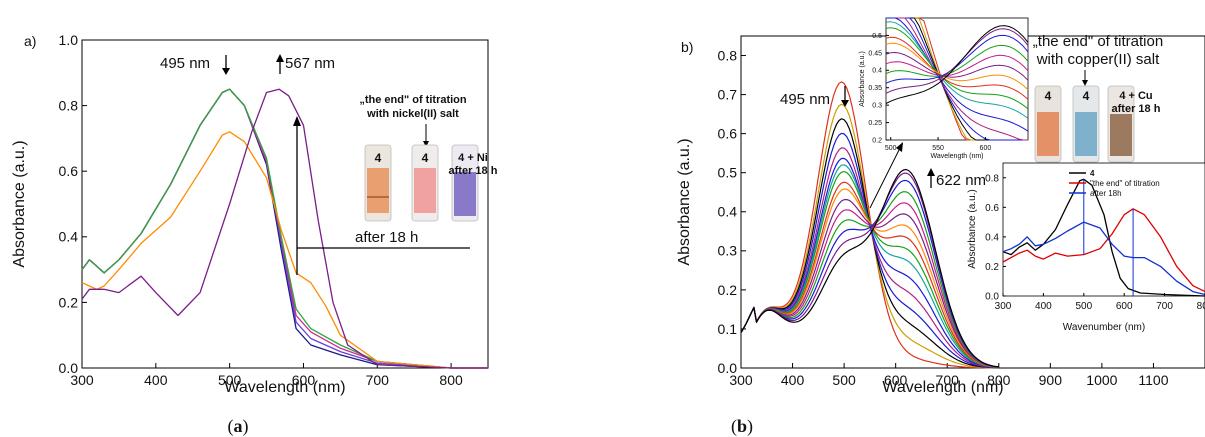  I want to click on inset-right-legend: 4 "the end" of titration after 18h, so click(1114, 183).